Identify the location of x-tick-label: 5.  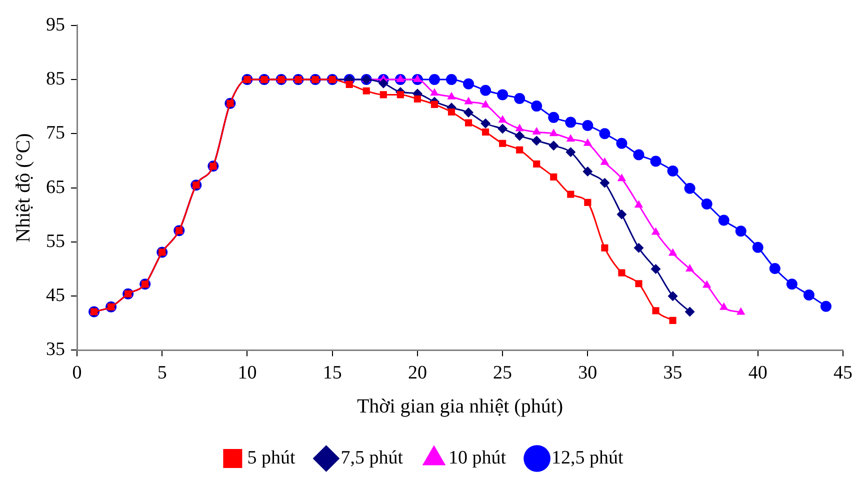
(162, 373).